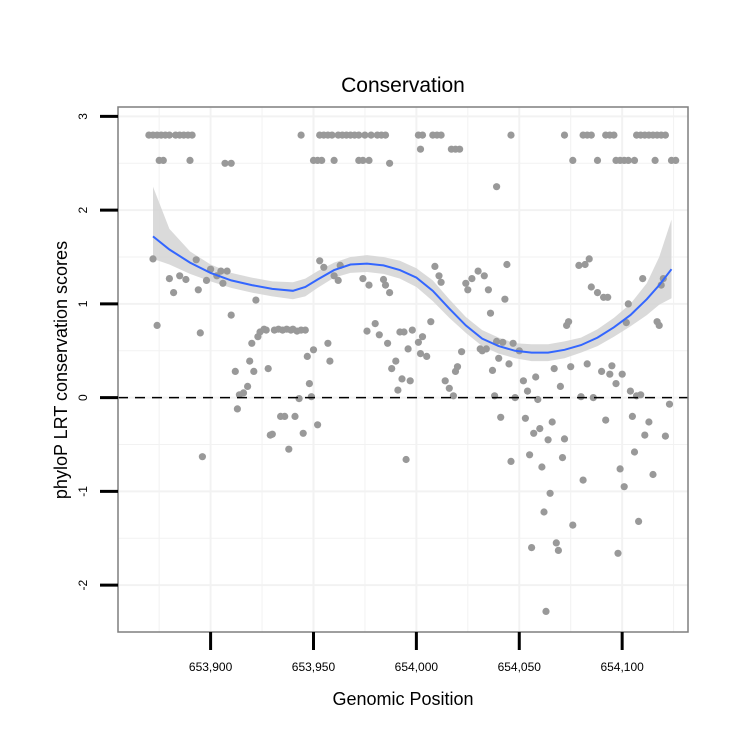  What do you see at coordinates (211, 667) in the screenshot?
I see `x-tick-label: 653,900` at bounding box center [211, 667].